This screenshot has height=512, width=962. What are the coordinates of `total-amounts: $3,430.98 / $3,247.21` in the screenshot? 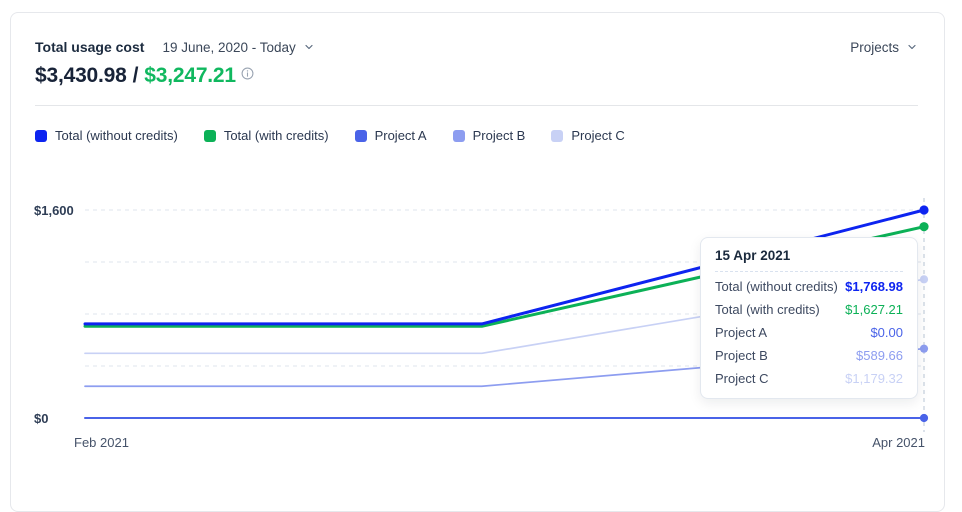 It's located at (476, 76).